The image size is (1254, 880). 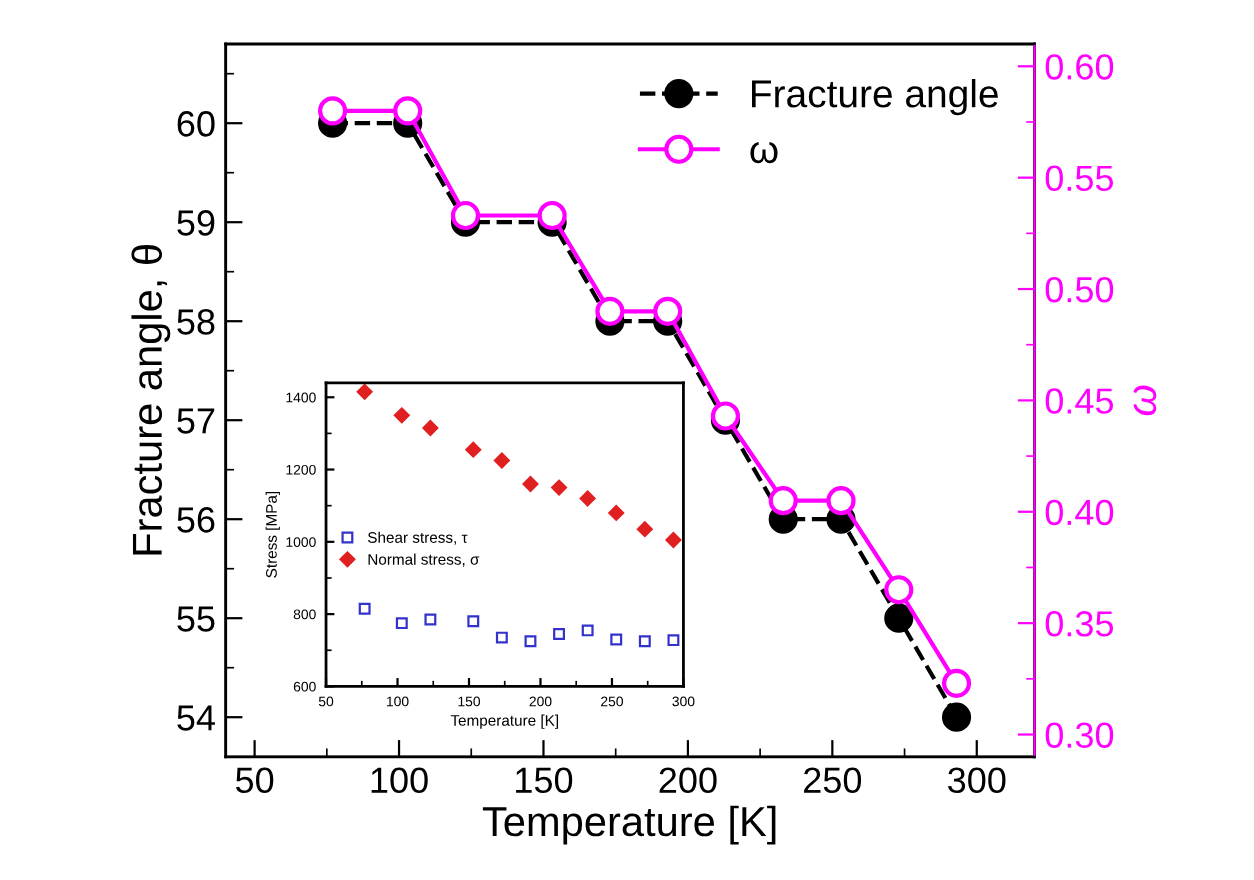 What do you see at coordinates (196, 718) in the screenshot?
I see `y-tick-label: 54` at bounding box center [196, 718].